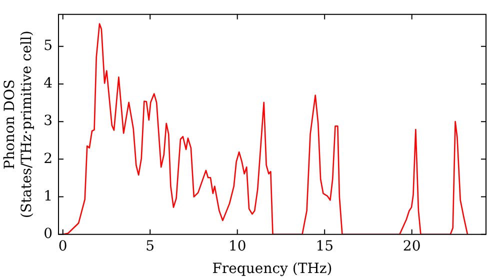 This screenshot has height=280, width=500. What do you see at coordinates (150, 246) in the screenshot?
I see `x-tick-label: 5` at bounding box center [150, 246].